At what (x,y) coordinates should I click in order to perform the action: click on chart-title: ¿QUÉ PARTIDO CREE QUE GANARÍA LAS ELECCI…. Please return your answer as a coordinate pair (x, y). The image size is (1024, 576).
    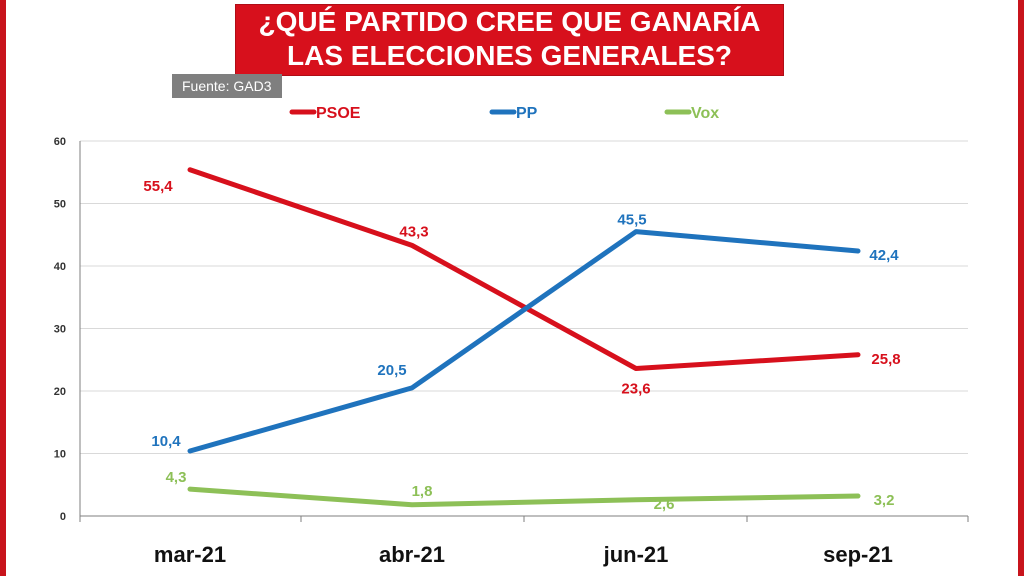
    Looking at the image, I should click on (509, 40).